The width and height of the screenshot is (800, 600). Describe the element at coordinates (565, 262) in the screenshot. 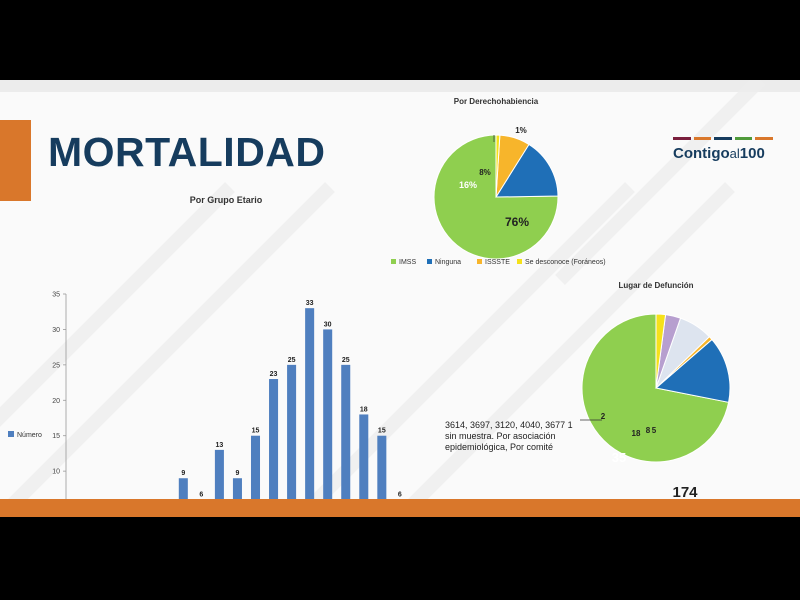

I see `legend-label: Se desconoce (Foráneos)` at that location.